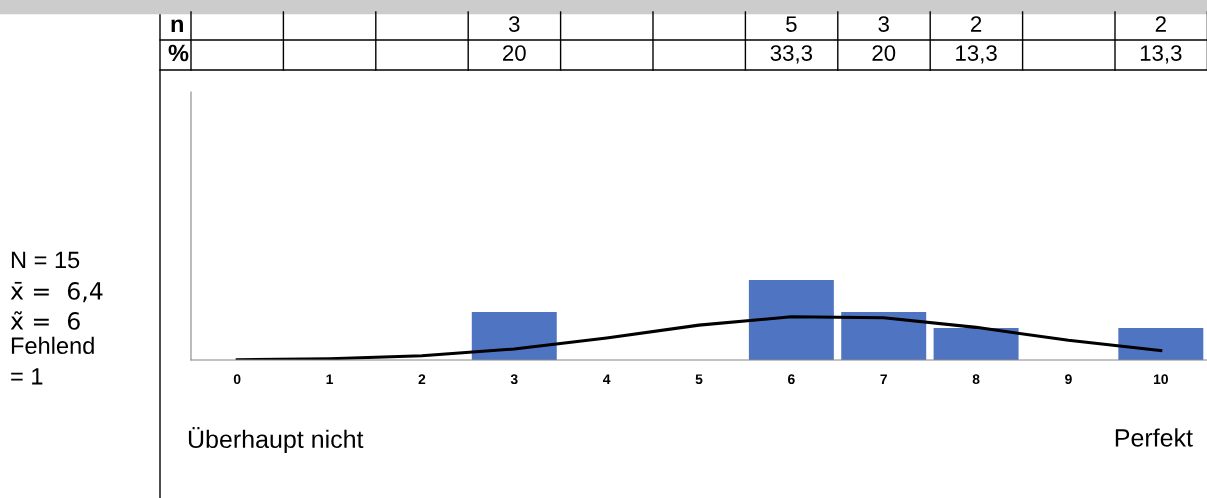 This screenshot has height=498, width=1207. I want to click on x-tick-label: 4, so click(606, 379).